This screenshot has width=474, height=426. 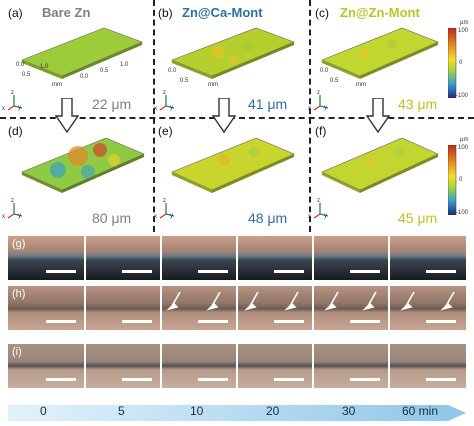 What do you see at coordinates (43, 411) in the screenshot?
I see `time-label-0: 0` at bounding box center [43, 411].